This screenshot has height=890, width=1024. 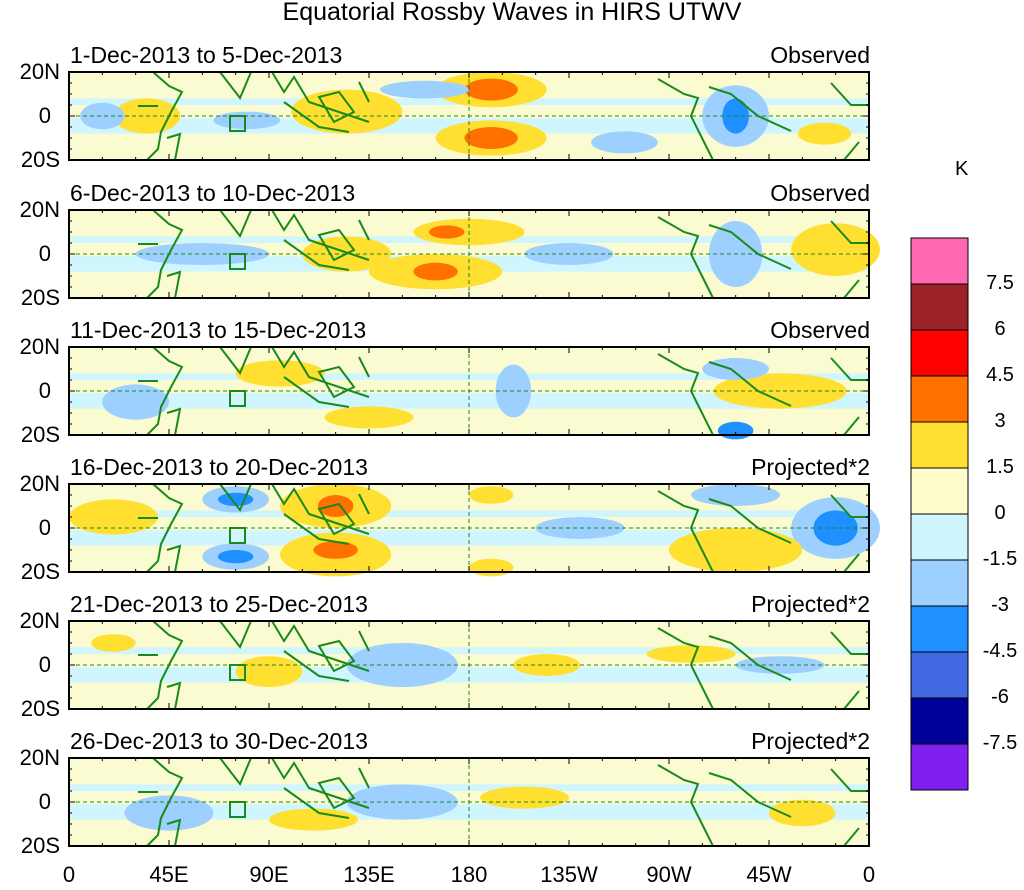 I want to click on figure-title: Equatorial Rossby Waves in HIRS UTWV, so click(x=512, y=13).